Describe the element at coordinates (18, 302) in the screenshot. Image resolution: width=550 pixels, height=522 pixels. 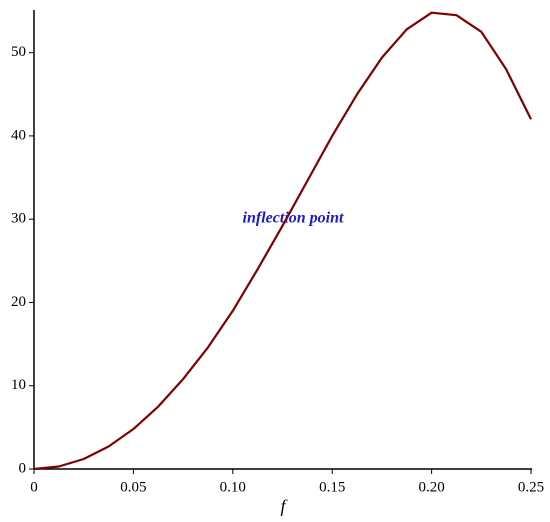
I see `y-tick-label: 20` at that location.